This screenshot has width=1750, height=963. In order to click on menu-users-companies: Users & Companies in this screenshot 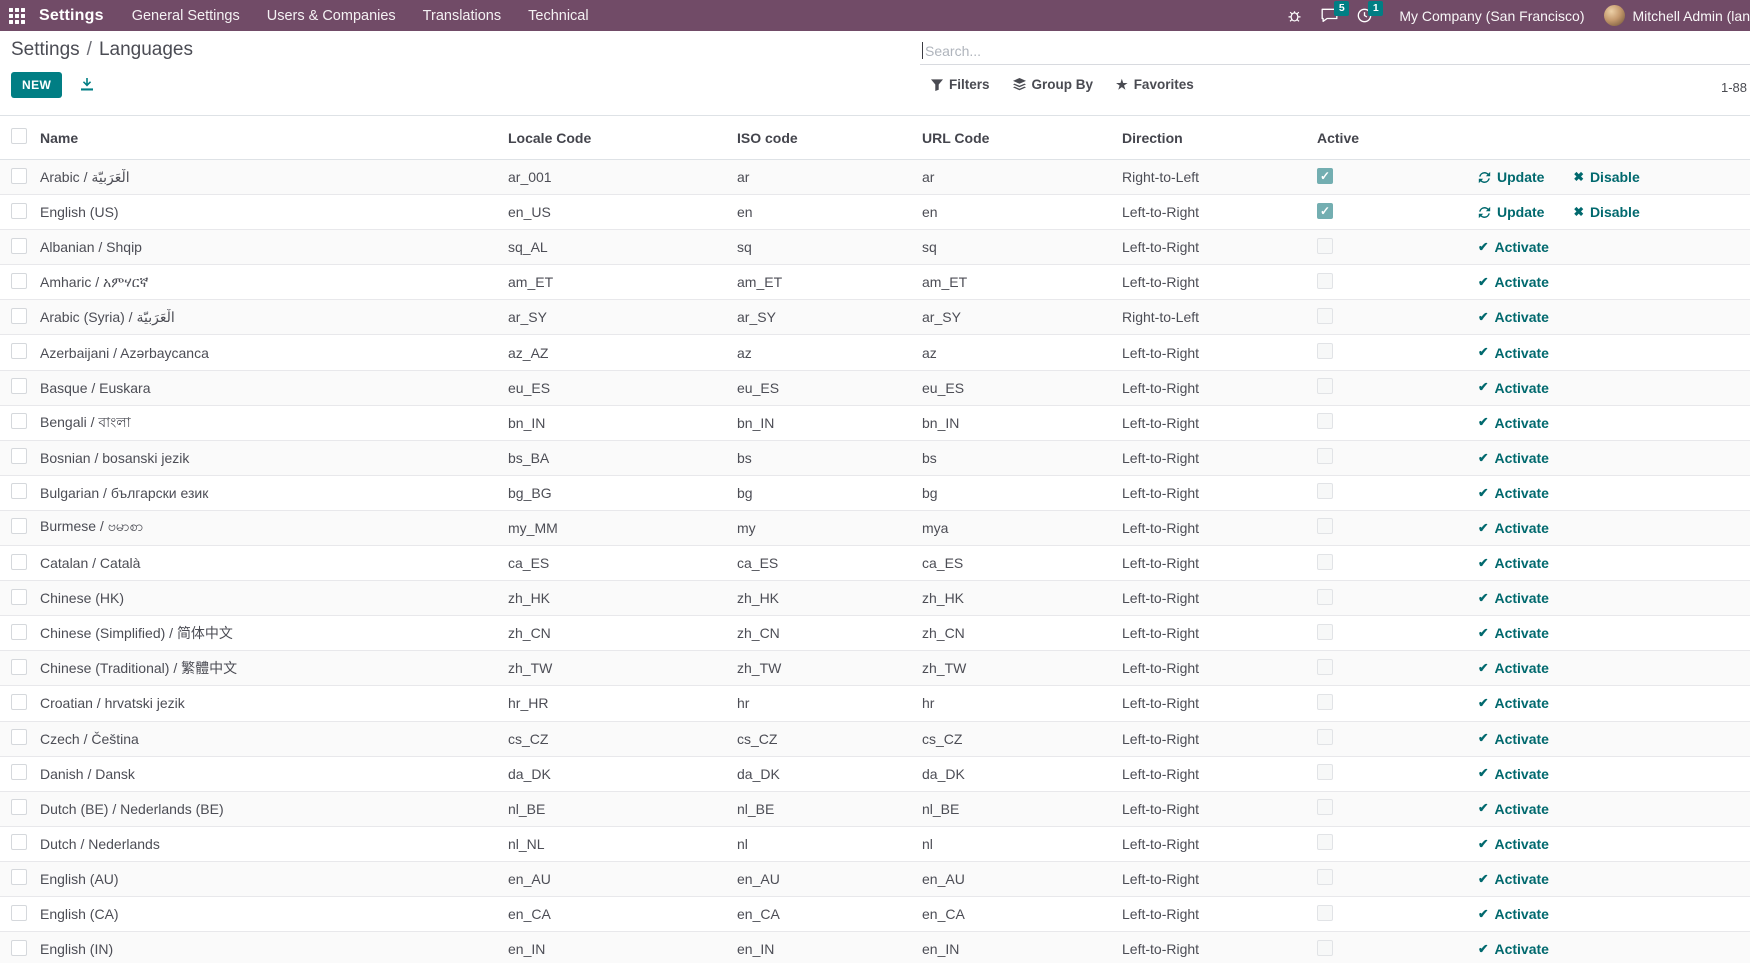, I will do `click(331, 15)`.